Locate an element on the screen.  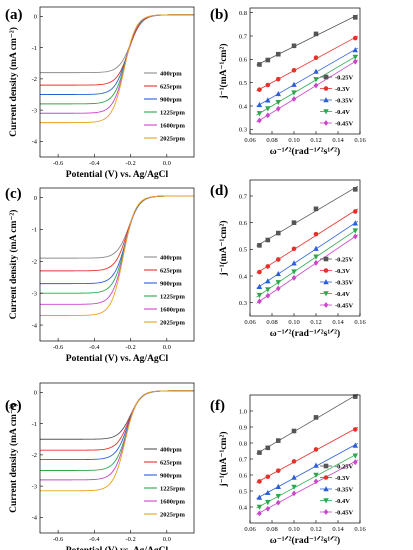
x-tick-label: 0.14 is located at coordinates (338, 322).